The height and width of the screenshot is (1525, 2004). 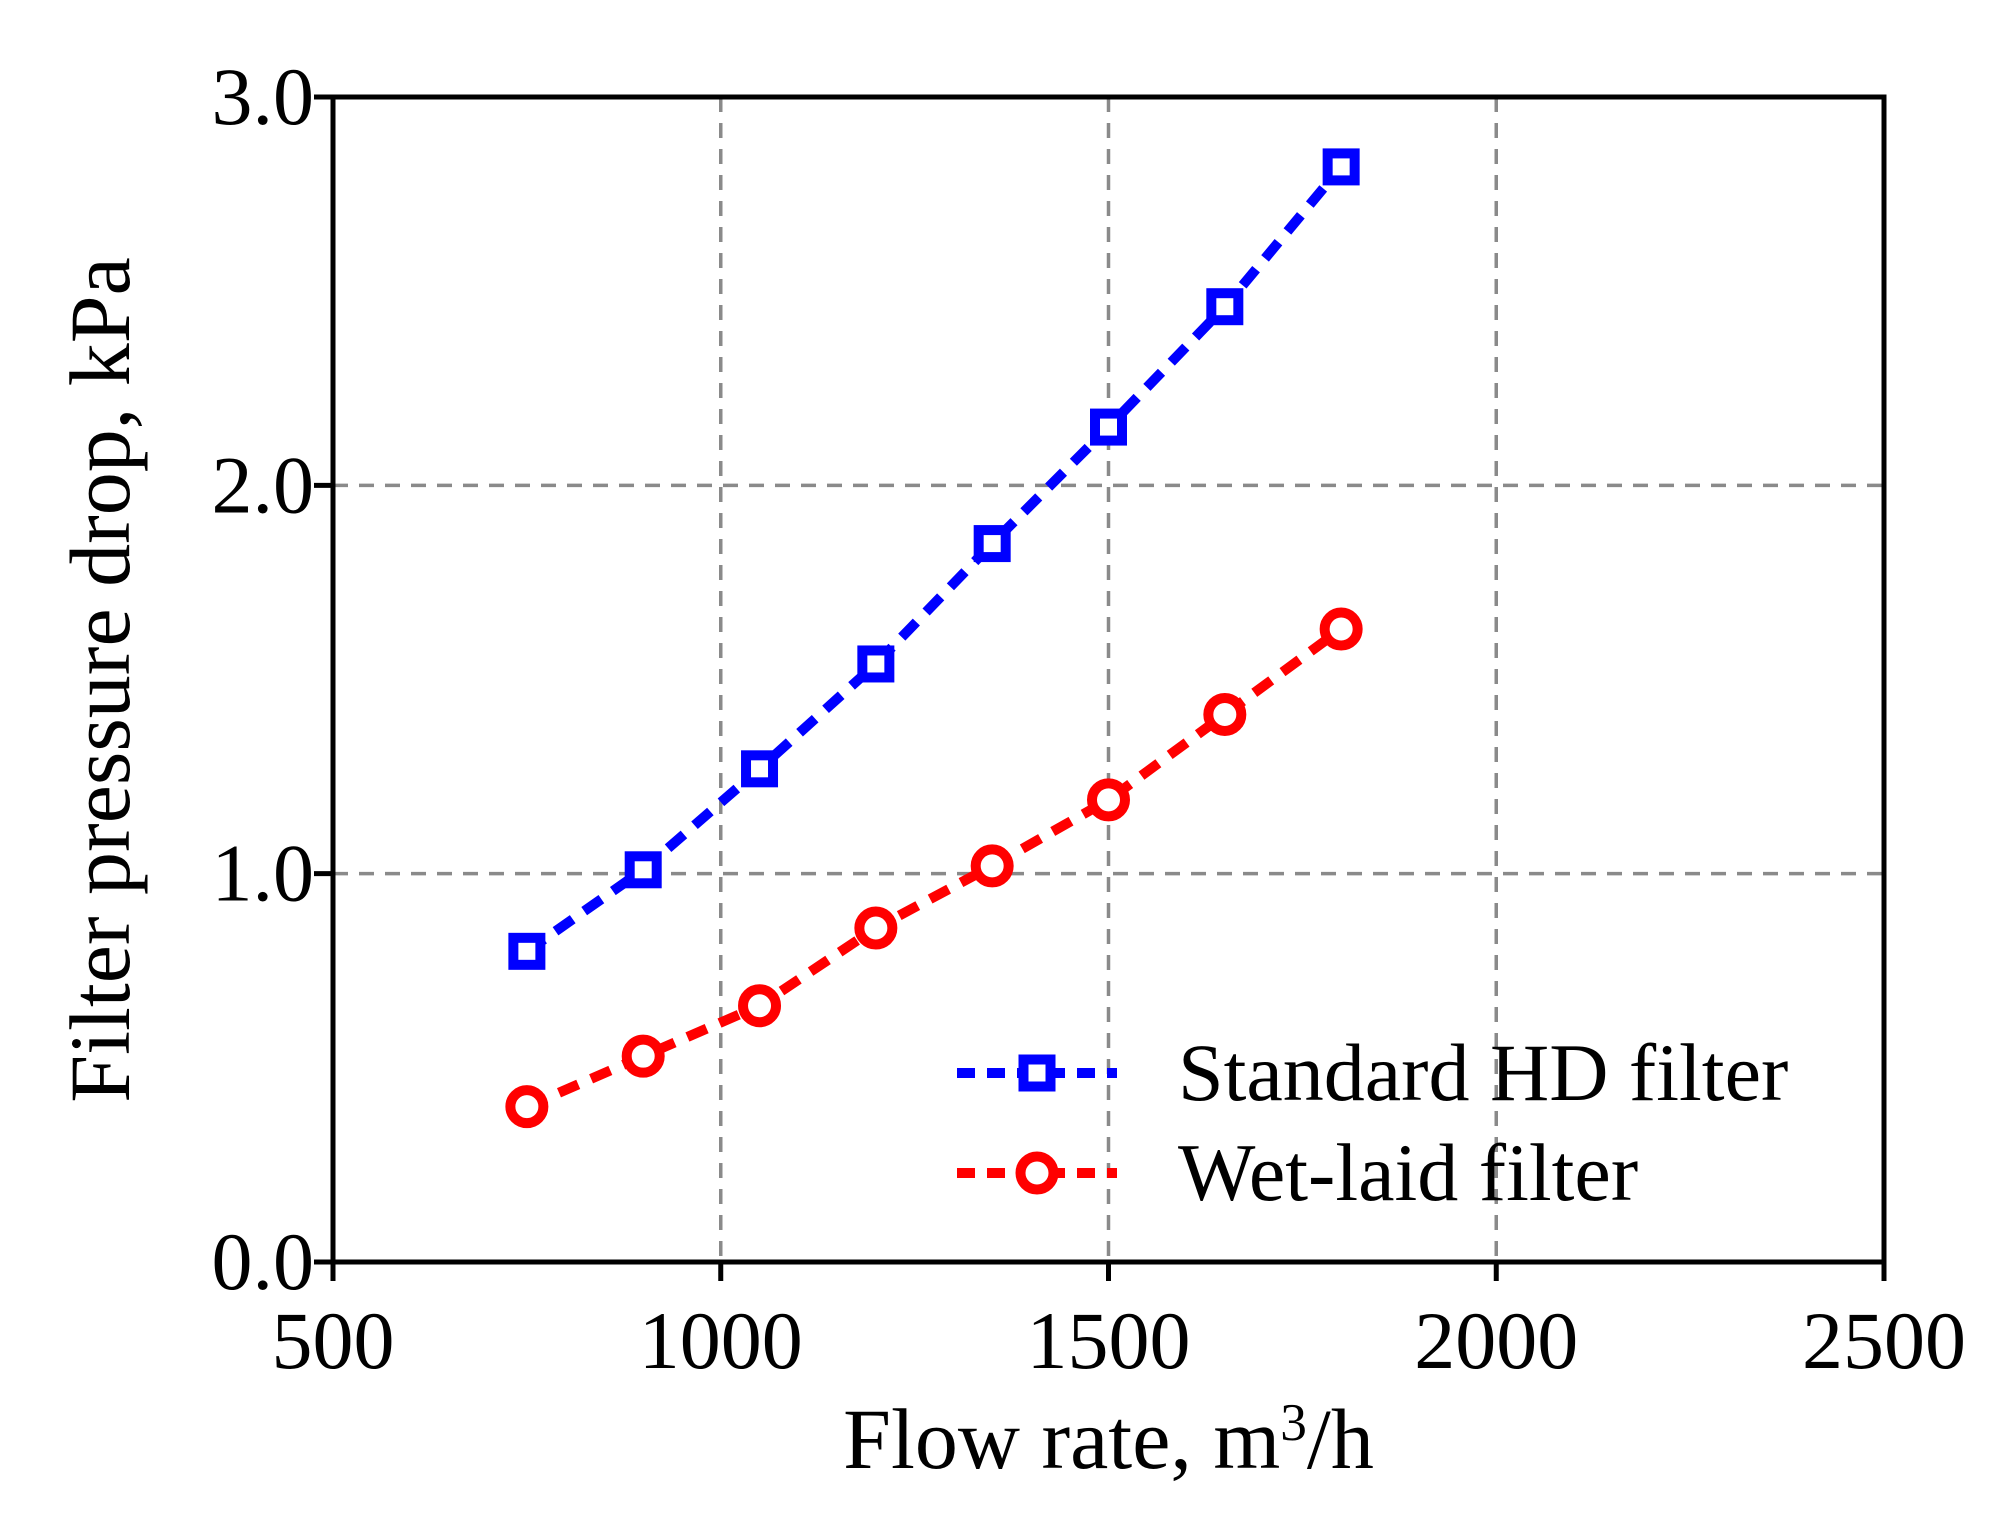 What do you see at coordinates (1884, 1340) in the screenshot?
I see `x-tick-label-2500: 2500` at bounding box center [1884, 1340].